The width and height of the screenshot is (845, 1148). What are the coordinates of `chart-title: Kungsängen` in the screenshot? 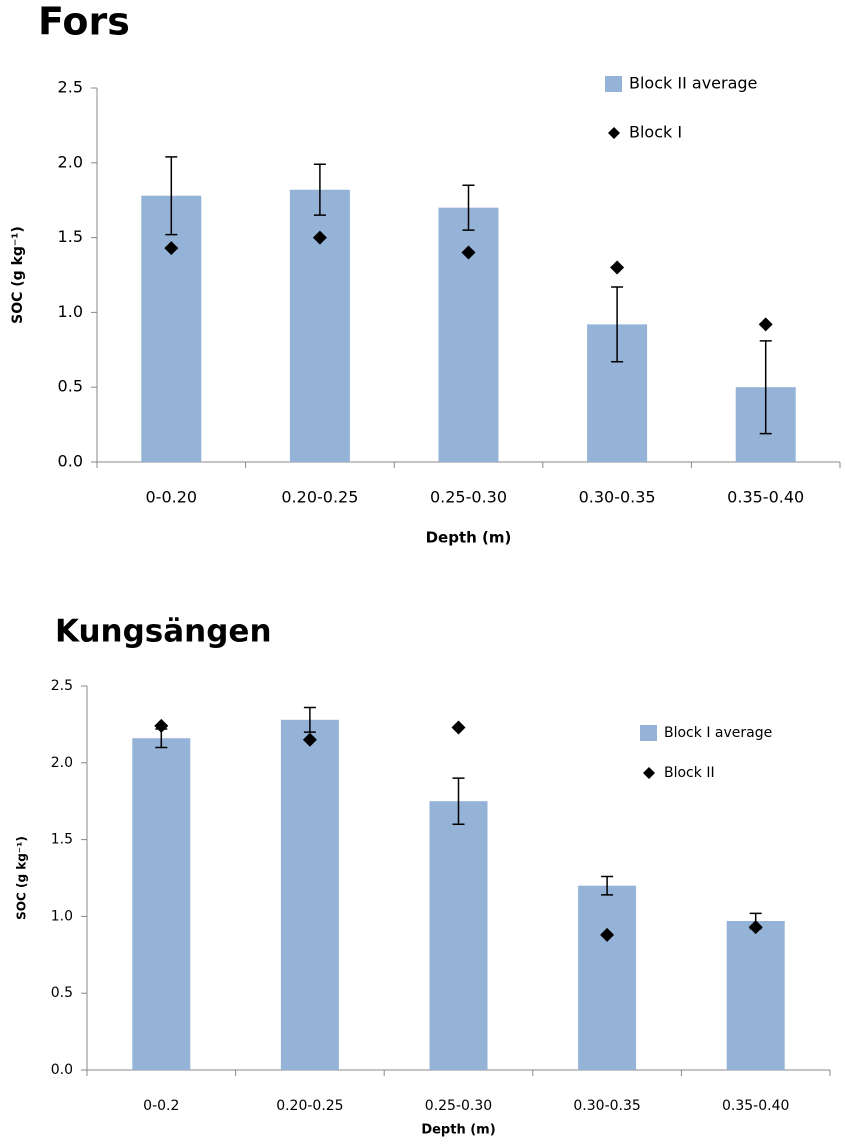 It's located at (163, 632).